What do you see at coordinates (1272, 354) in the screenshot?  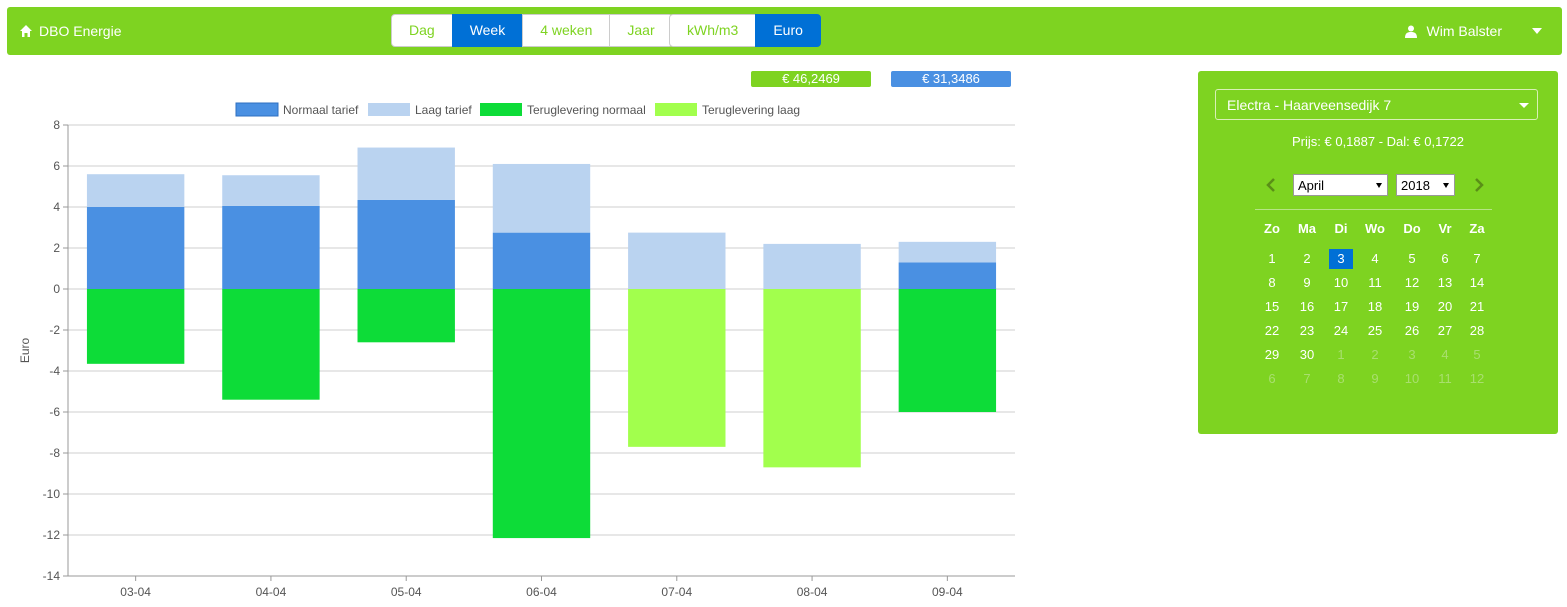 I see `calendar-day: 29` at bounding box center [1272, 354].